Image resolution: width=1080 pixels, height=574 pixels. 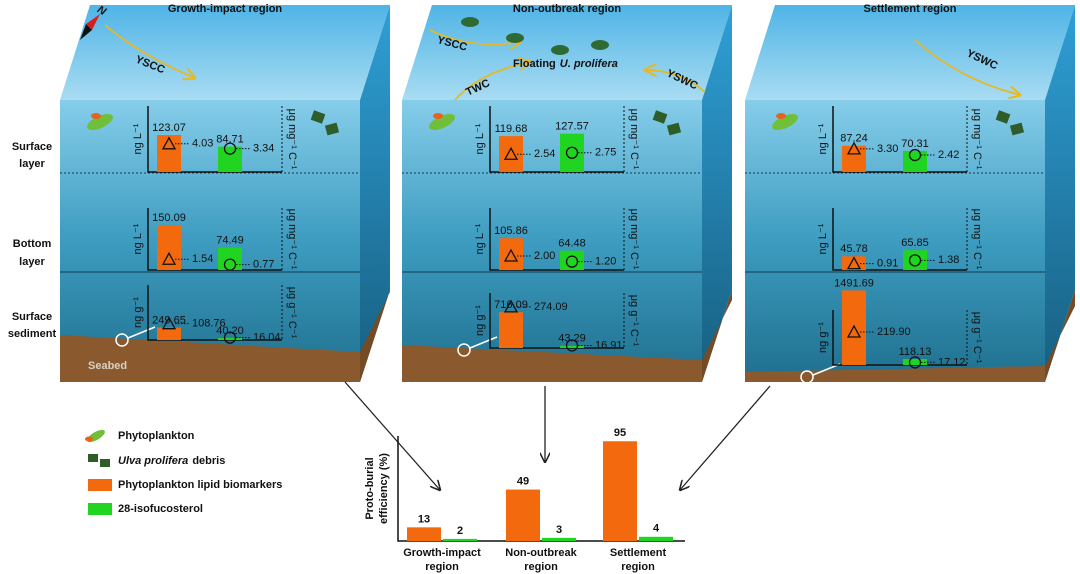 What do you see at coordinates (541, 489) in the screenshot?
I see `chart-axis` at bounding box center [541, 489].